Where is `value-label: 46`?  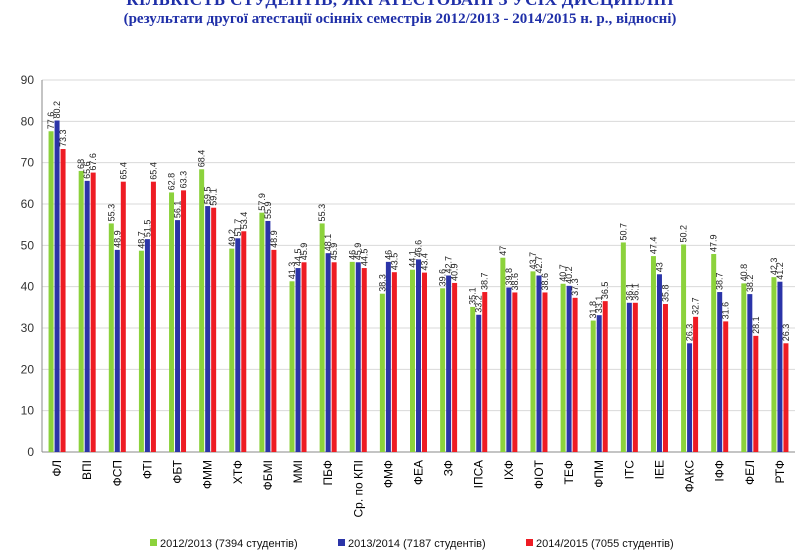
value-label: 46 is located at coordinates (388, 255).